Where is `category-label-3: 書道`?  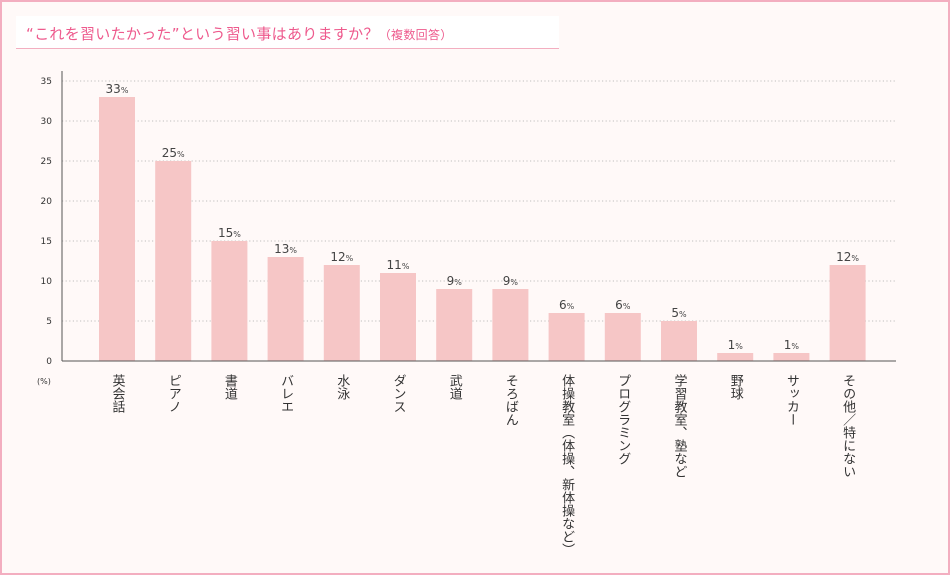 category-label-3: 書道 is located at coordinates (230, 387).